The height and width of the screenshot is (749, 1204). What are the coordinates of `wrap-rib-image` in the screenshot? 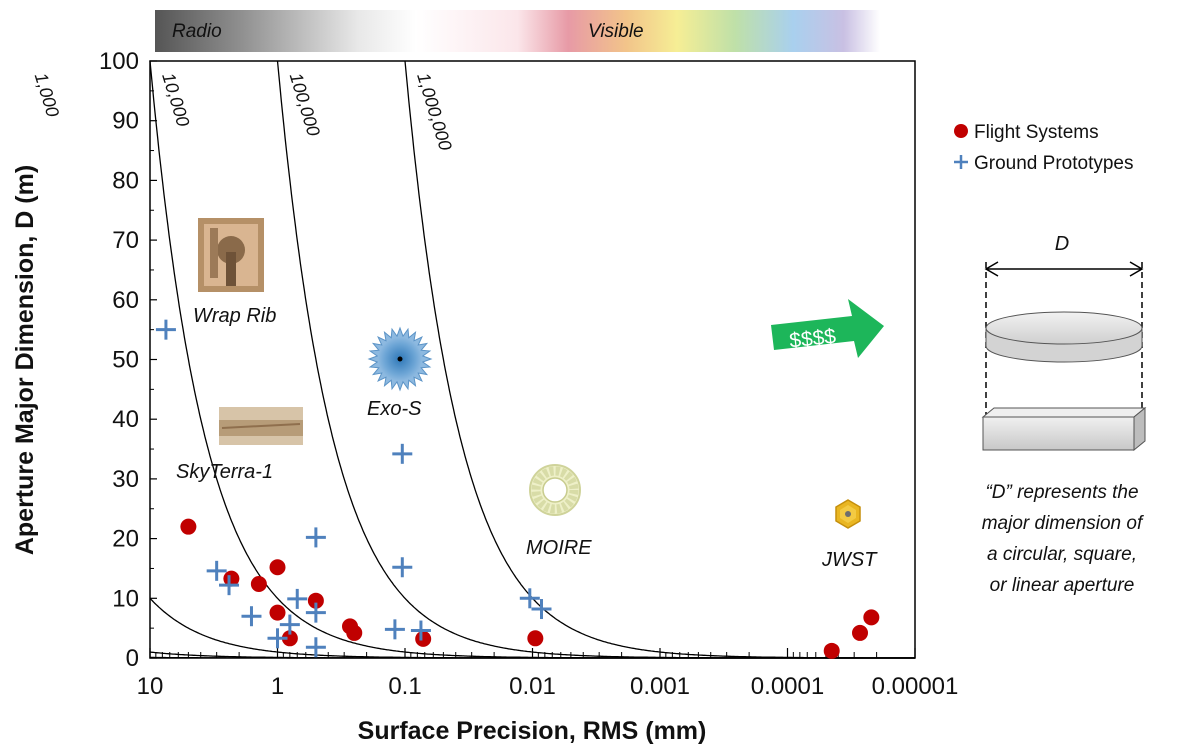 It's located at (231, 255).